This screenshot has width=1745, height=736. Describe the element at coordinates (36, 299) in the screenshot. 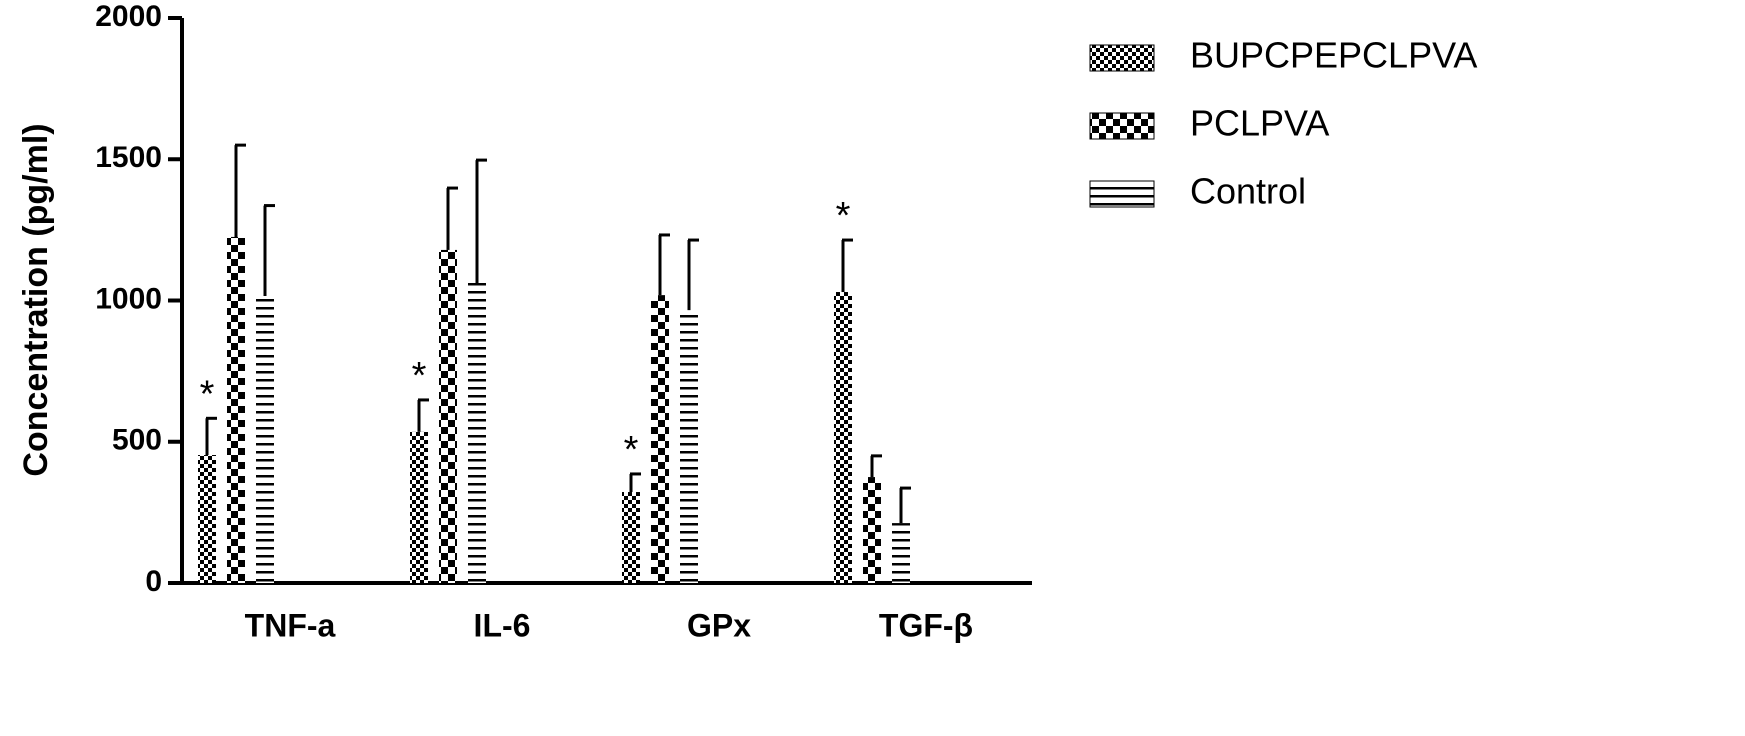

I see `y-axis-title: Concentration (pg/ml)` at that location.